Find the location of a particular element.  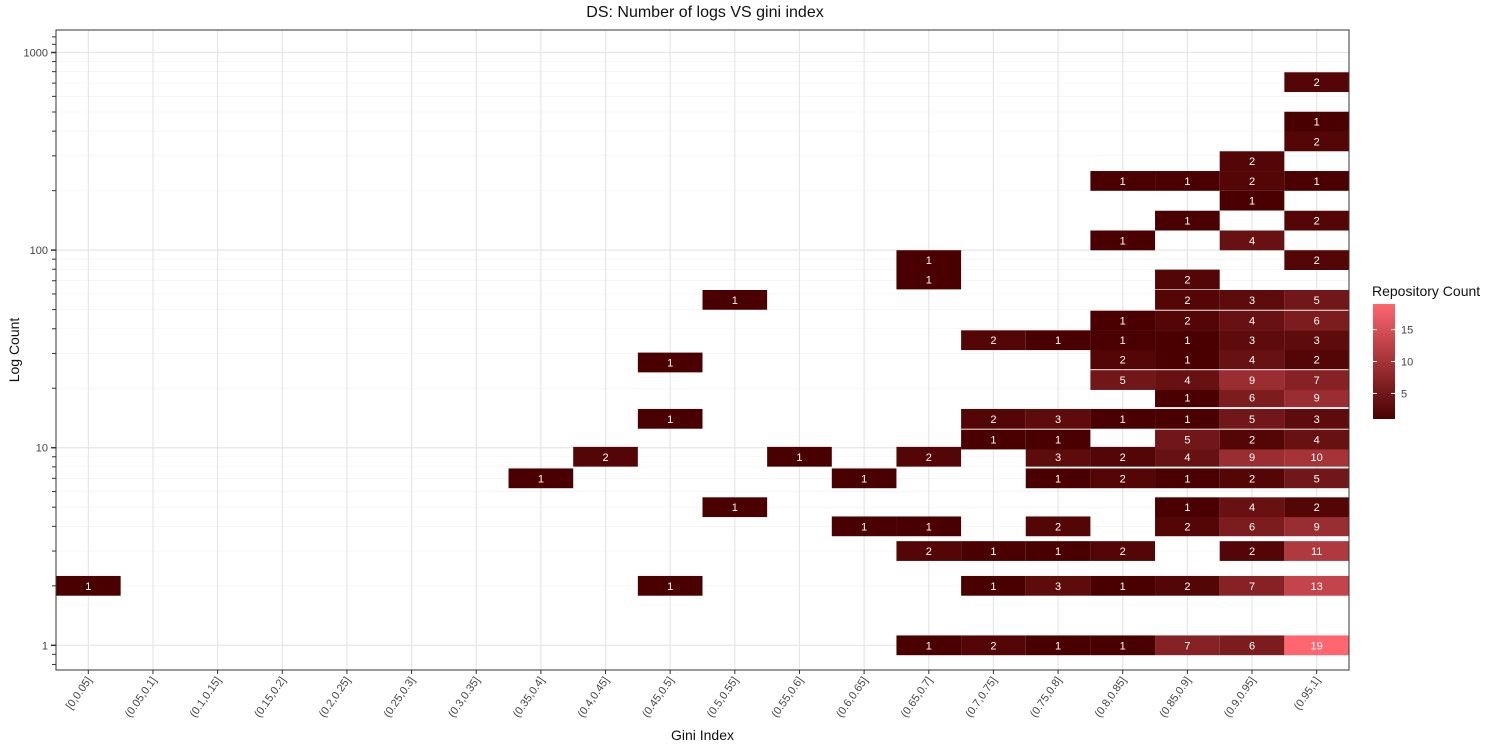

x-tick-label: (0.6,0.65] is located at coordinates (852, 697).